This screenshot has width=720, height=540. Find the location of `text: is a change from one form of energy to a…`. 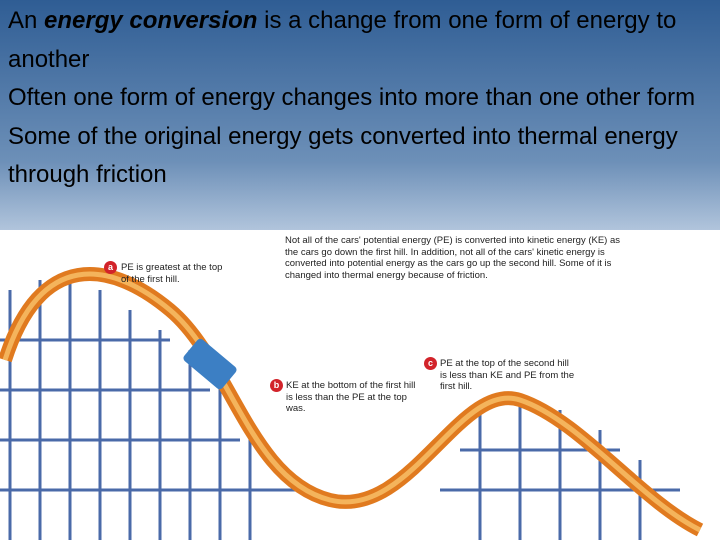

text: is a change from one form of energy to a… is located at coordinates (342, 40).